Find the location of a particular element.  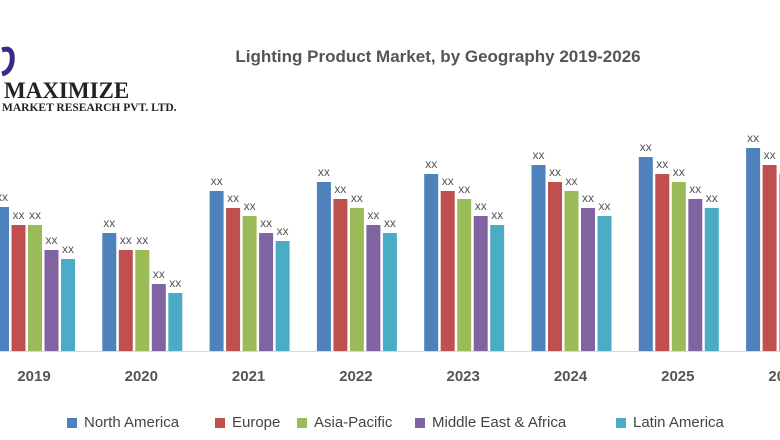

legend-item: North America is located at coordinates (123, 422).